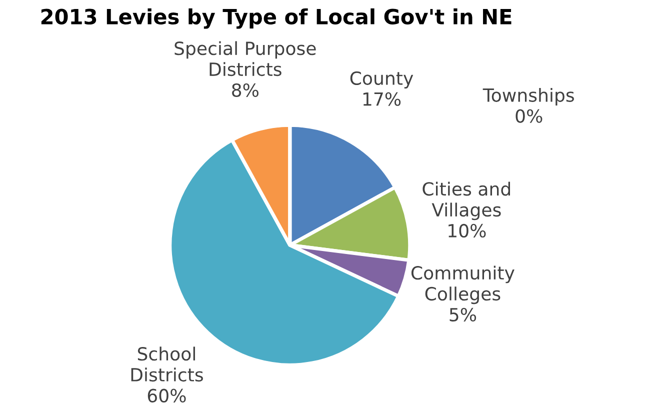  Describe the element at coordinates (245, 58) in the screenshot. I see `slice-label: Special Purpose Districts` at that location.